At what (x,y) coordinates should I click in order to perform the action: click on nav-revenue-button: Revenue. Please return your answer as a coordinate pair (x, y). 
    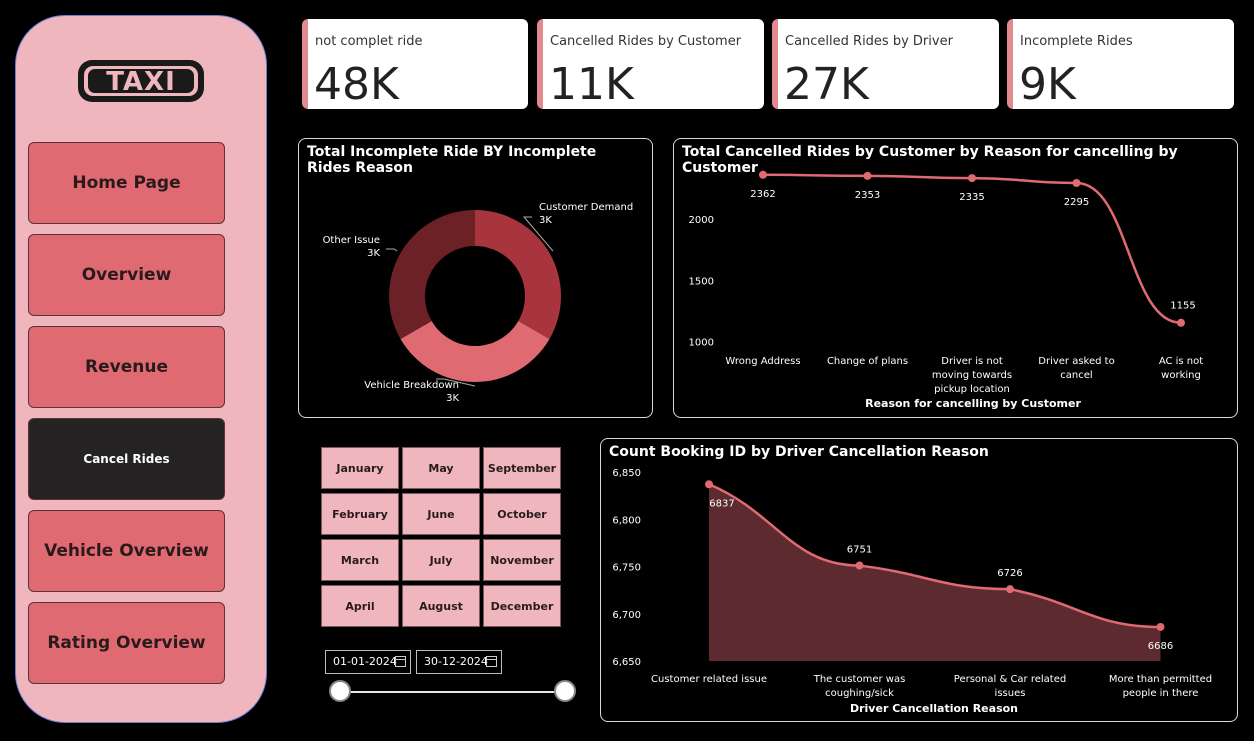
    Looking at the image, I should click on (126, 367).